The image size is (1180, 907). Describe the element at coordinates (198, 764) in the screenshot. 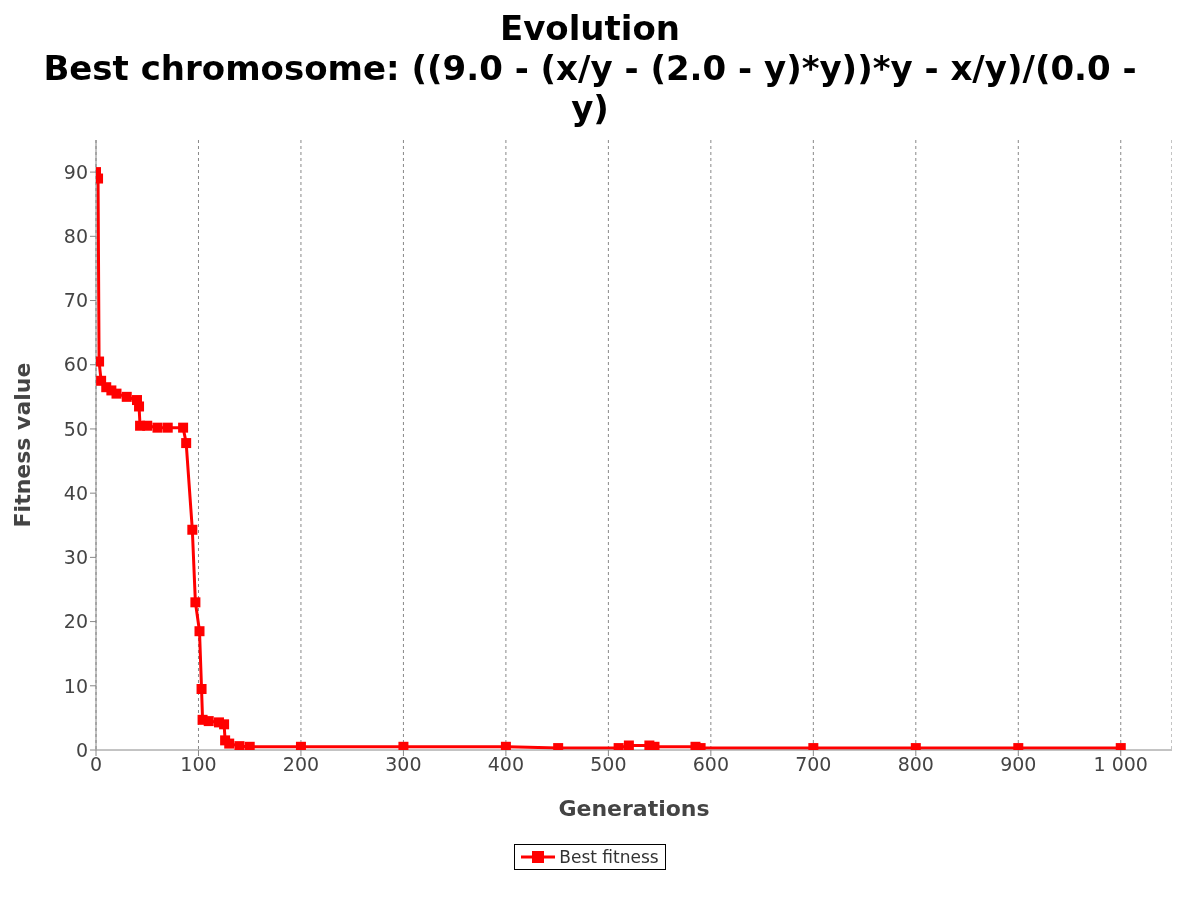

I see `x-tick-label: 100` at that location.